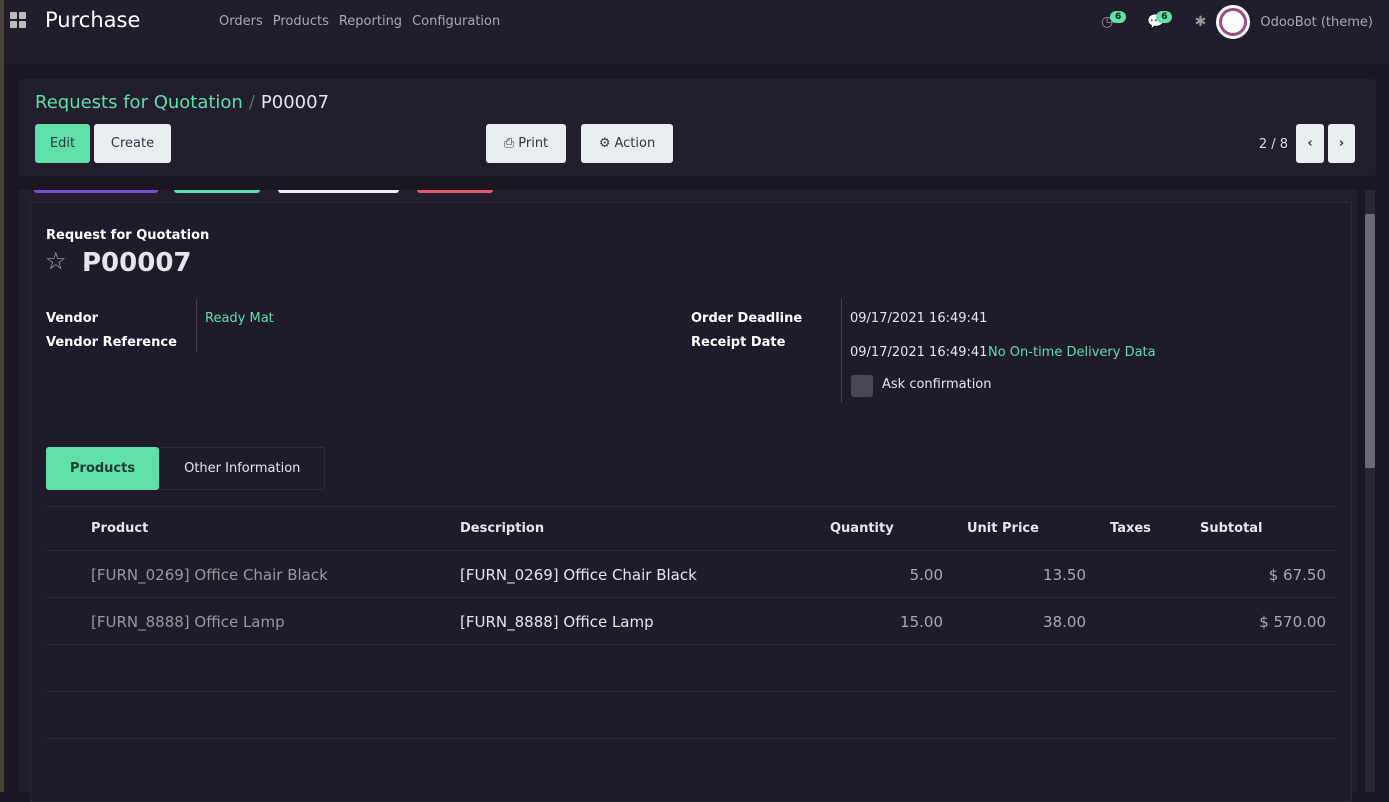 The width and height of the screenshot is (1389, 802). Describe the element at coordinates (72, 318) in the screenshot. I see `vendor-label: Vendor` at that location.